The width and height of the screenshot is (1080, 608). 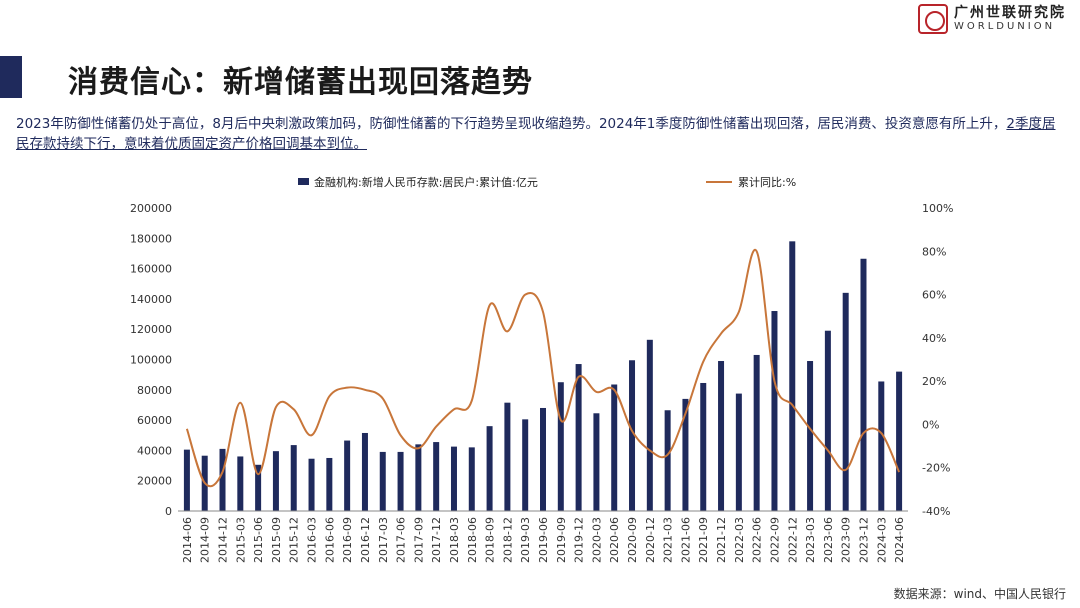 What do you see at coordinates (168, 511) in the screenshot?
I see `y-left-tick-label: 0` at bounding box center [168, 511].